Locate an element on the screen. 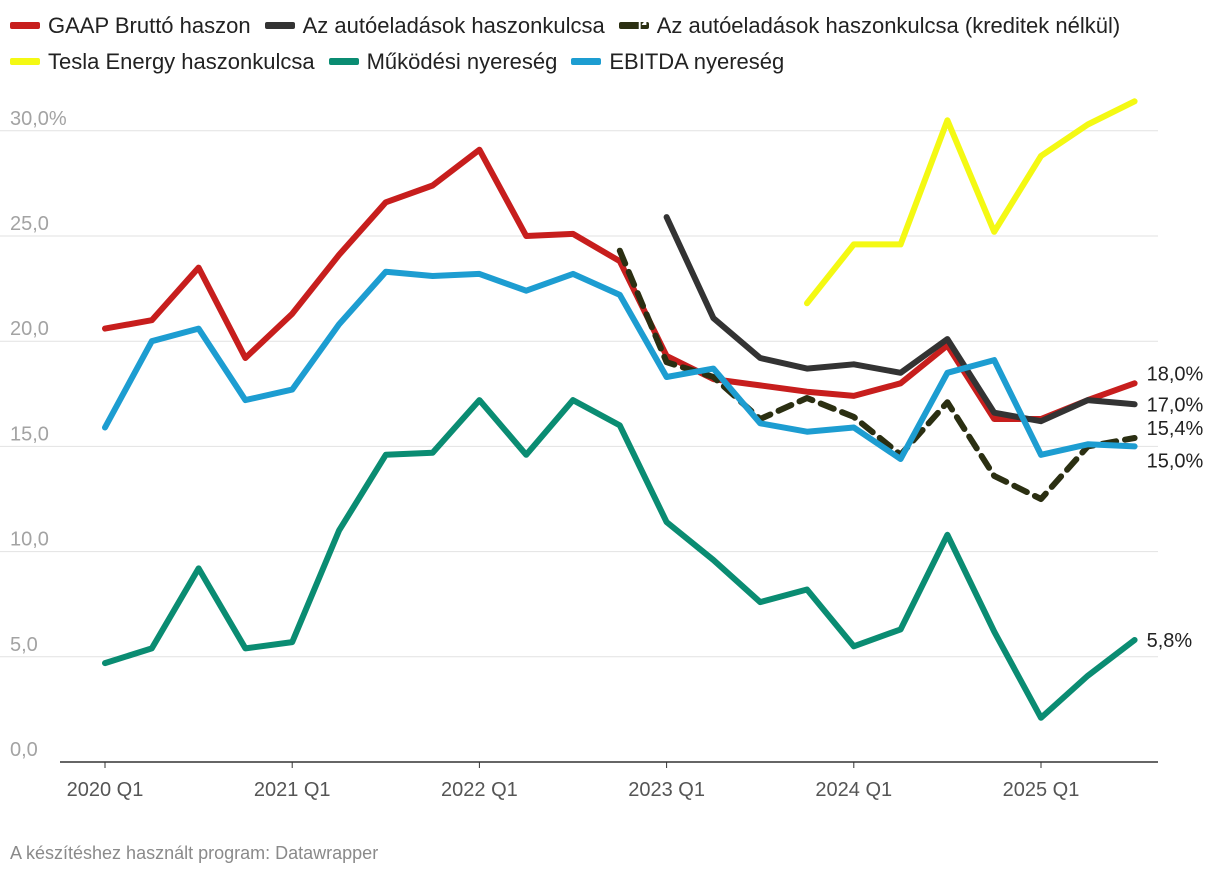 Image resolution: width=1220 pixels, height=880 pixels. y-axis: 0,0 5,0 10,0 15,0 20,0 25,0 30,0% is located at coordinates (38, 434).